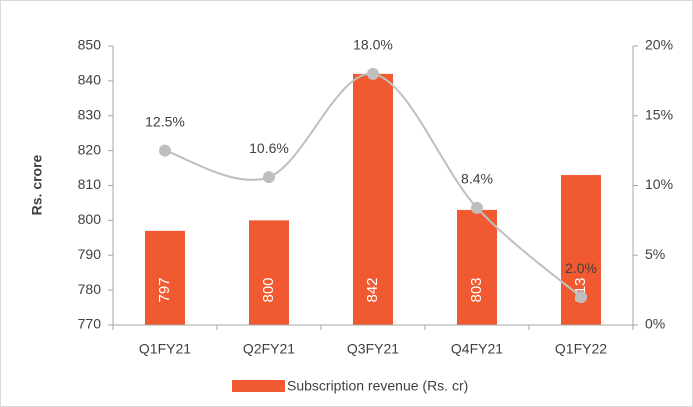 The width and height of the screenshot is (693, 407). Describe the element at coordinates (655, 254) in the screenshot. I see `y2-tick-label: 5%` at that location.